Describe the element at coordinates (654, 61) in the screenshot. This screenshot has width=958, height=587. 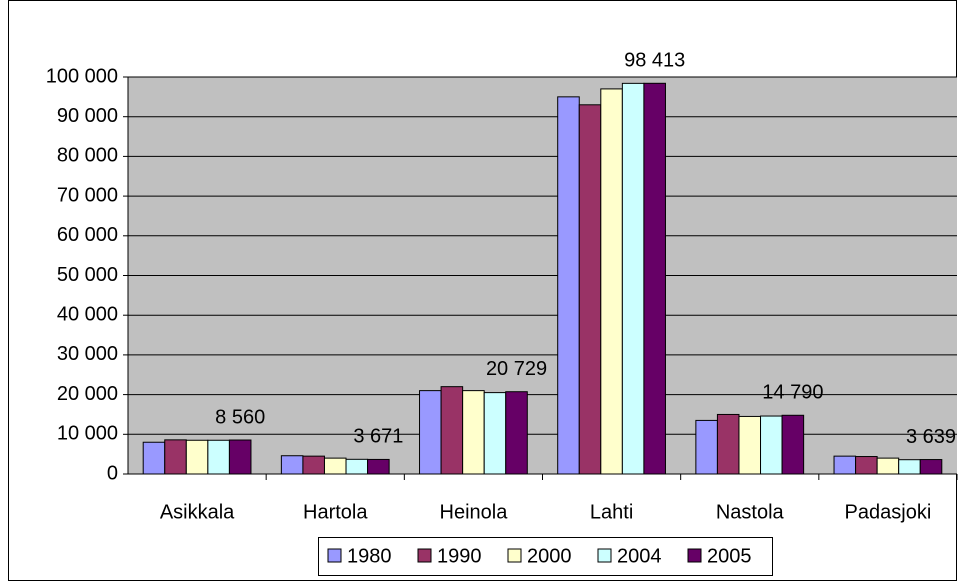
I see `data-label: 98 413` at that location.